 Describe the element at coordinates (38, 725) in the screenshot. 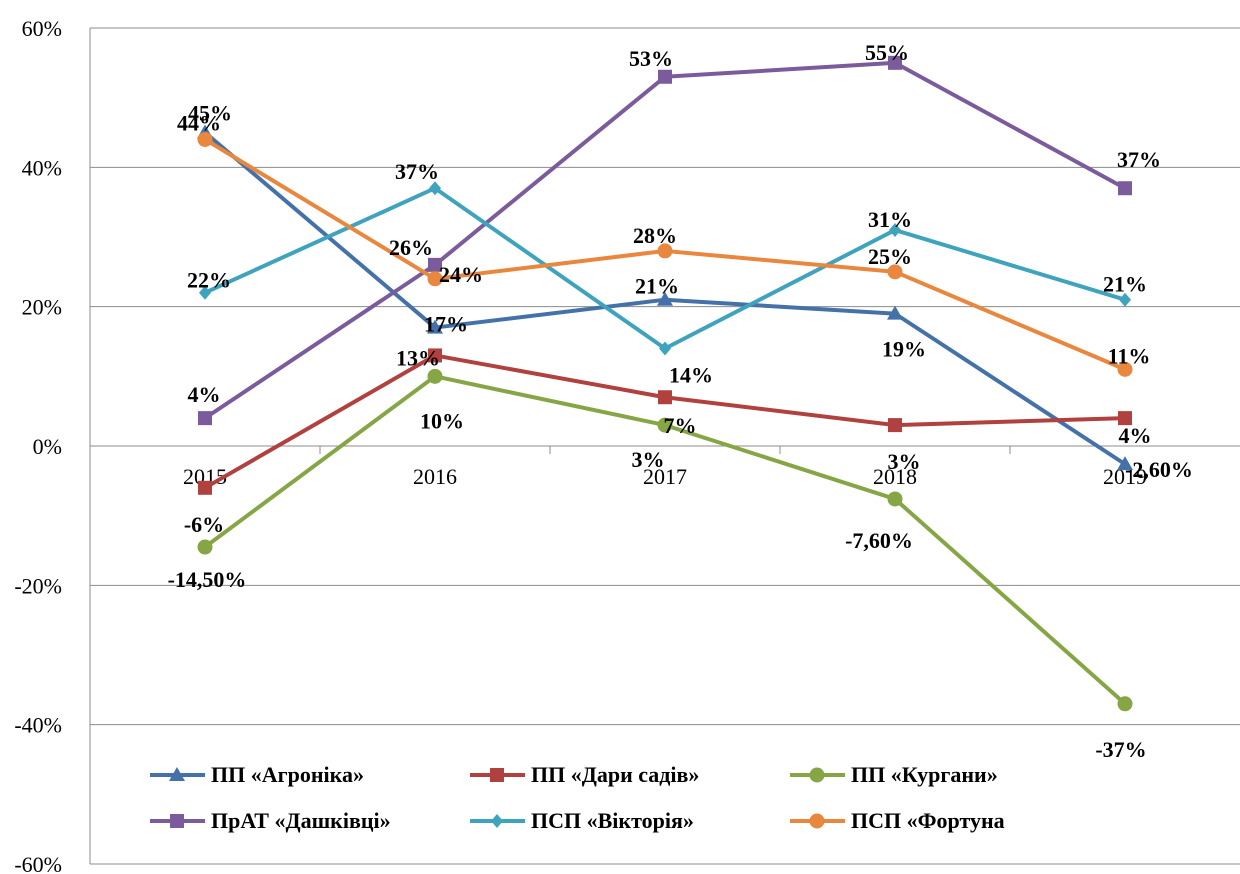

I see `y-tick-label: -40%` at that location.